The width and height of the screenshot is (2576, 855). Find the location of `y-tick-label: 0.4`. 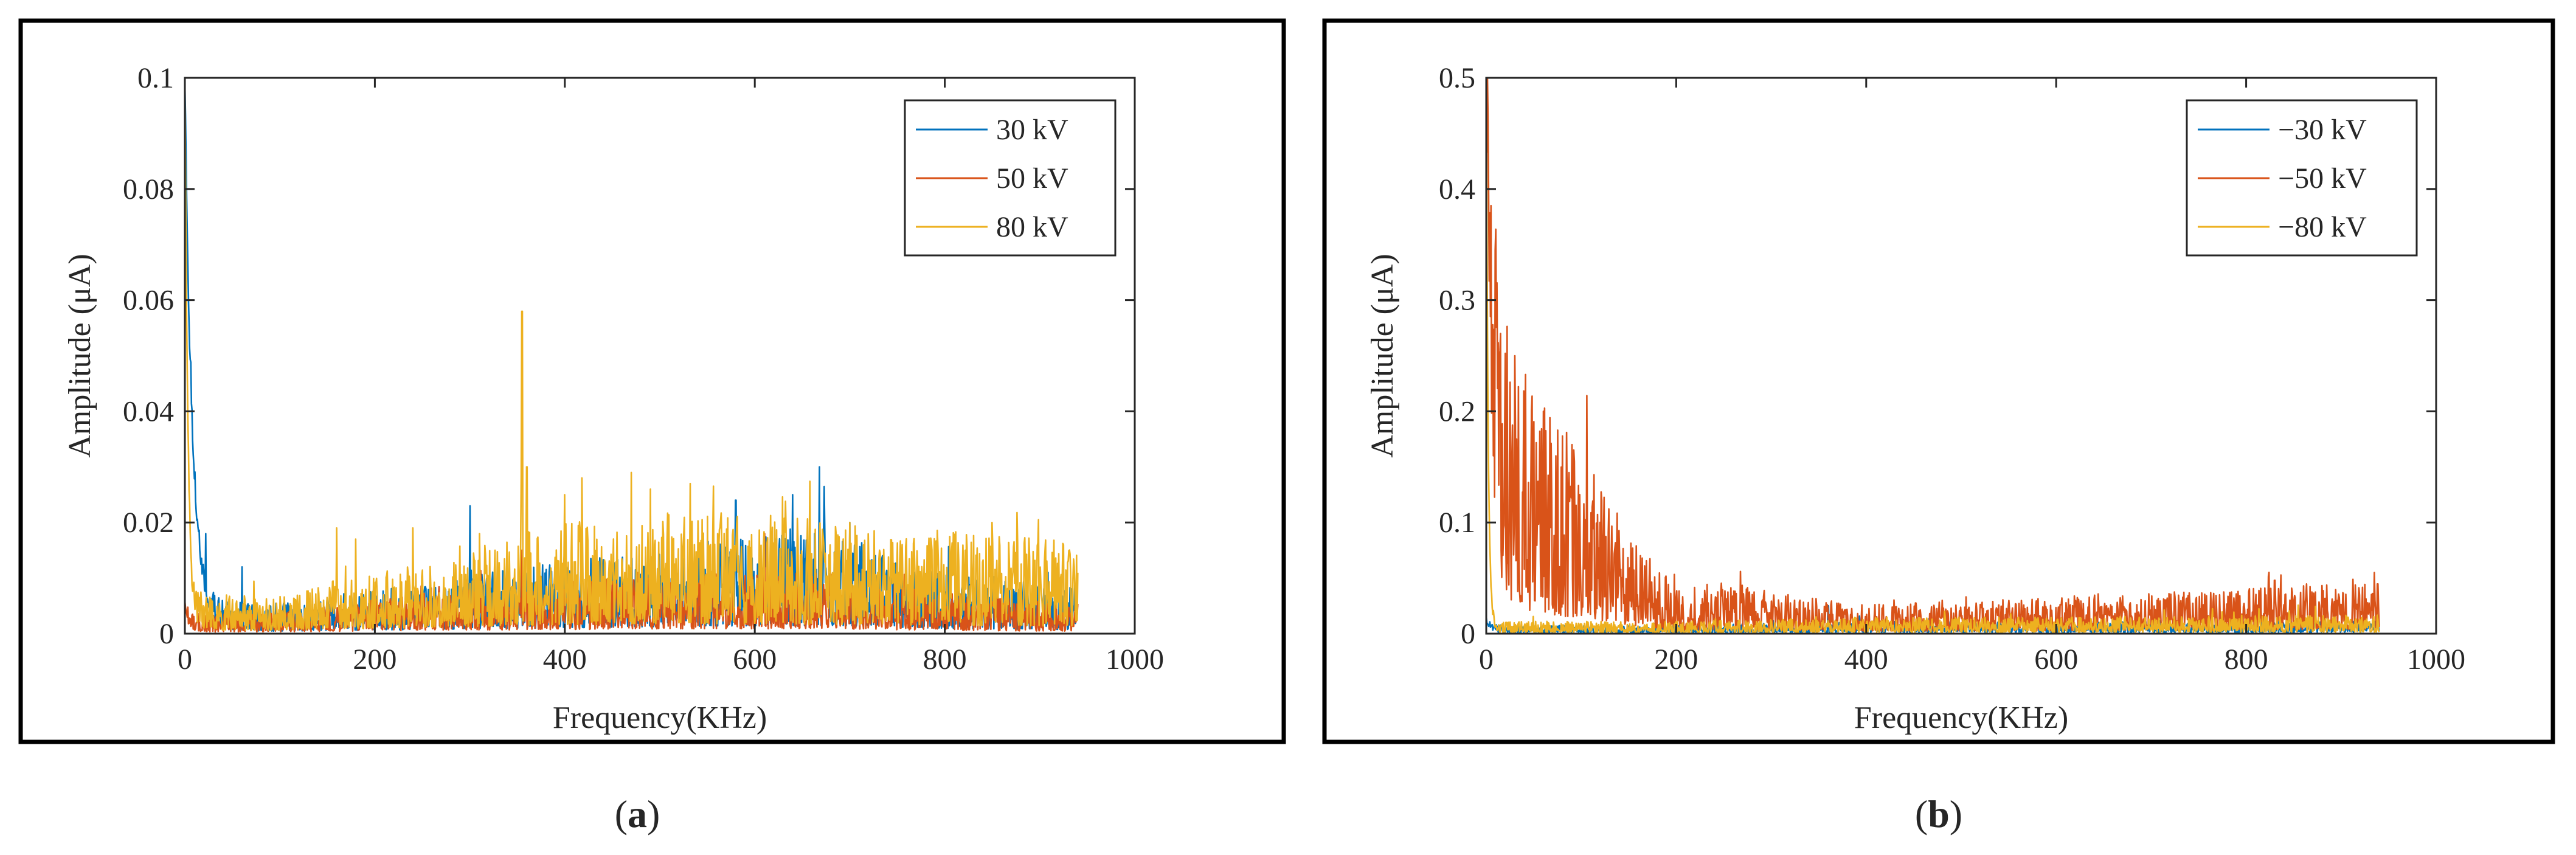

y-tick-label: 0.4 is located at coordinates (1457, 189).